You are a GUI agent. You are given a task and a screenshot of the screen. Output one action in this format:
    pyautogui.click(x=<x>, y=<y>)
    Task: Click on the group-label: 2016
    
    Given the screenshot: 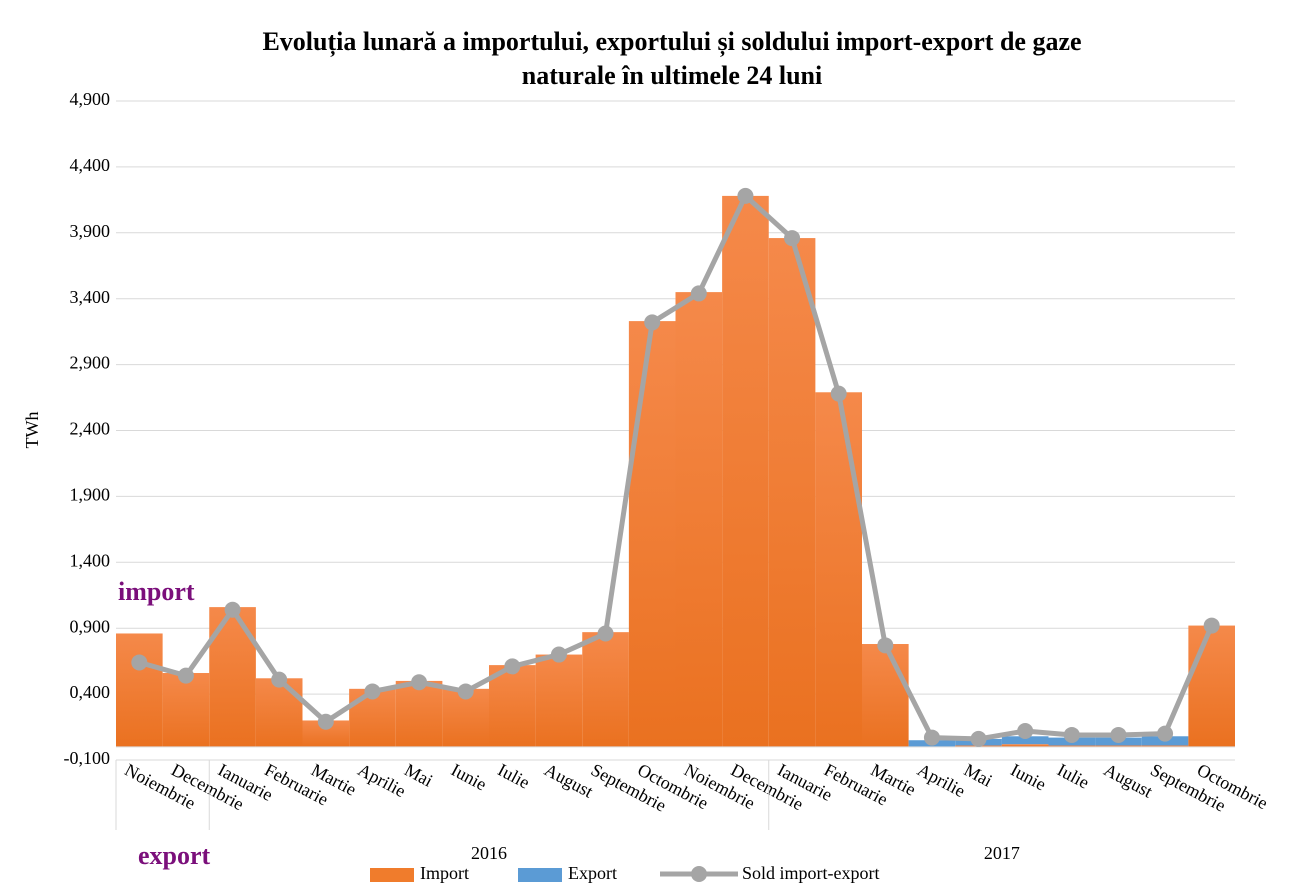 What is the action you would take?
    pyautogui.click(x=489, y=853)
    